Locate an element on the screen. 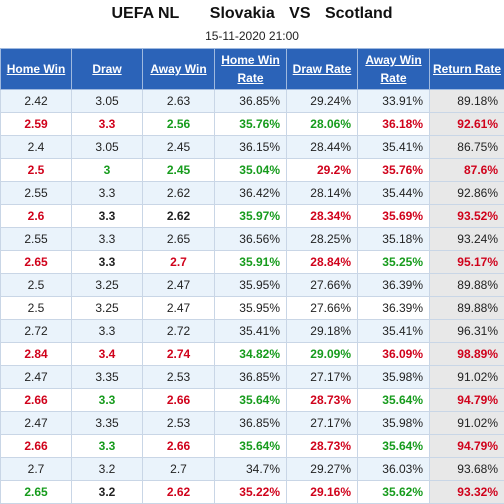  cell-home-win-rate: 34.7% is located at coordinates (251, 469).